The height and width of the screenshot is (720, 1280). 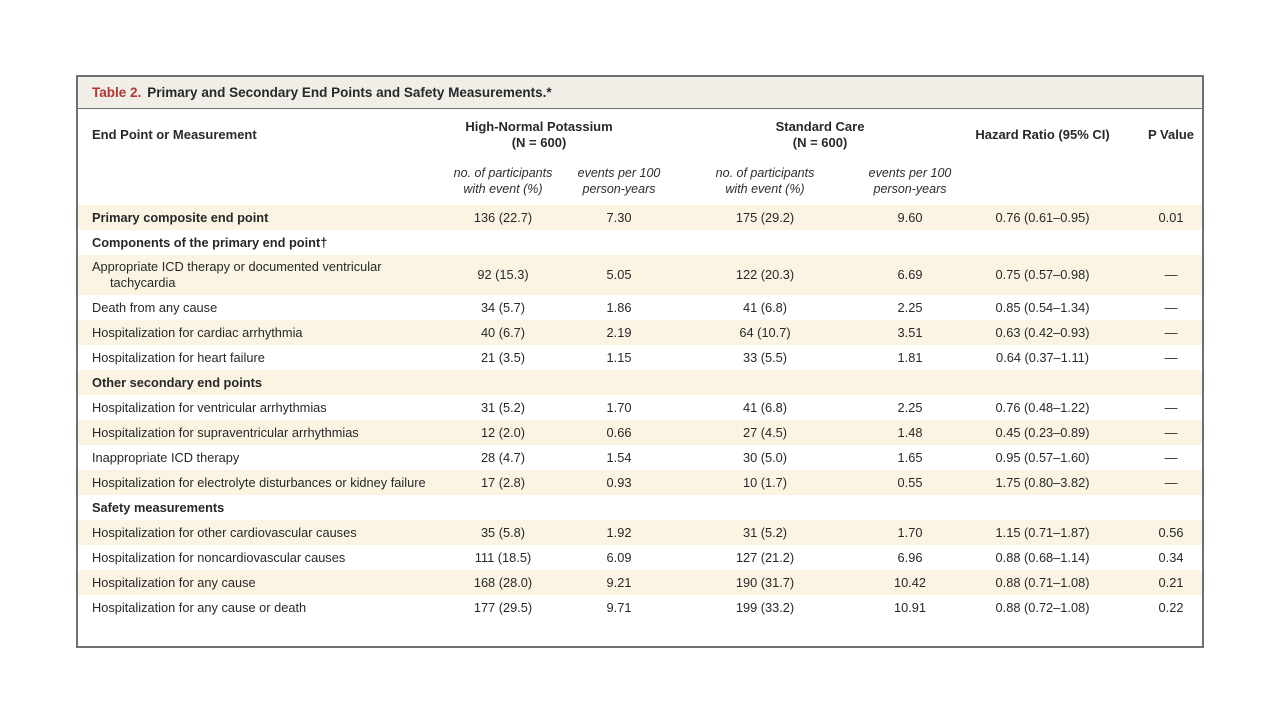 I want to click on value-cell: 1.15 (0.71–1.87), so click(x=1042, y=532).